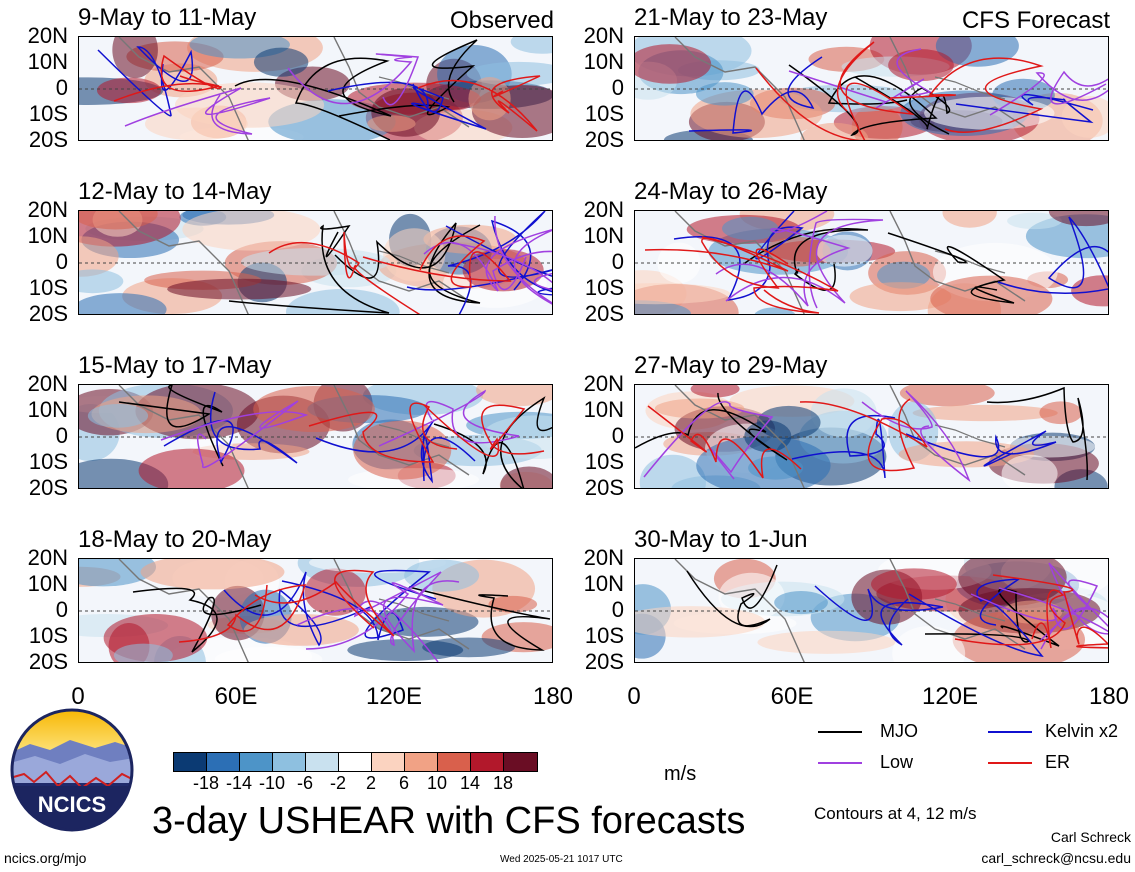 Image resolution: width=1135 pixels, height=872 pixels. What do you see at coordinates (236, 696) in the screenshot?
I see `x-label-60e-left: 60E` at bounding box center [236, 696].